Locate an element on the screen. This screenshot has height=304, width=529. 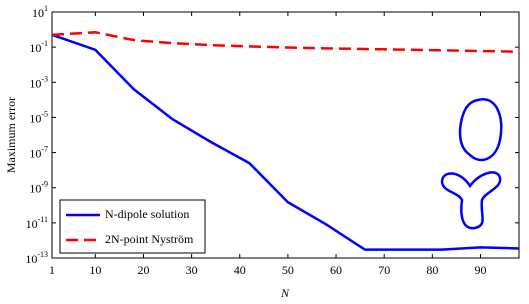
y-tick-label: 10⁻¹³ is located at coordinates (36, 258).